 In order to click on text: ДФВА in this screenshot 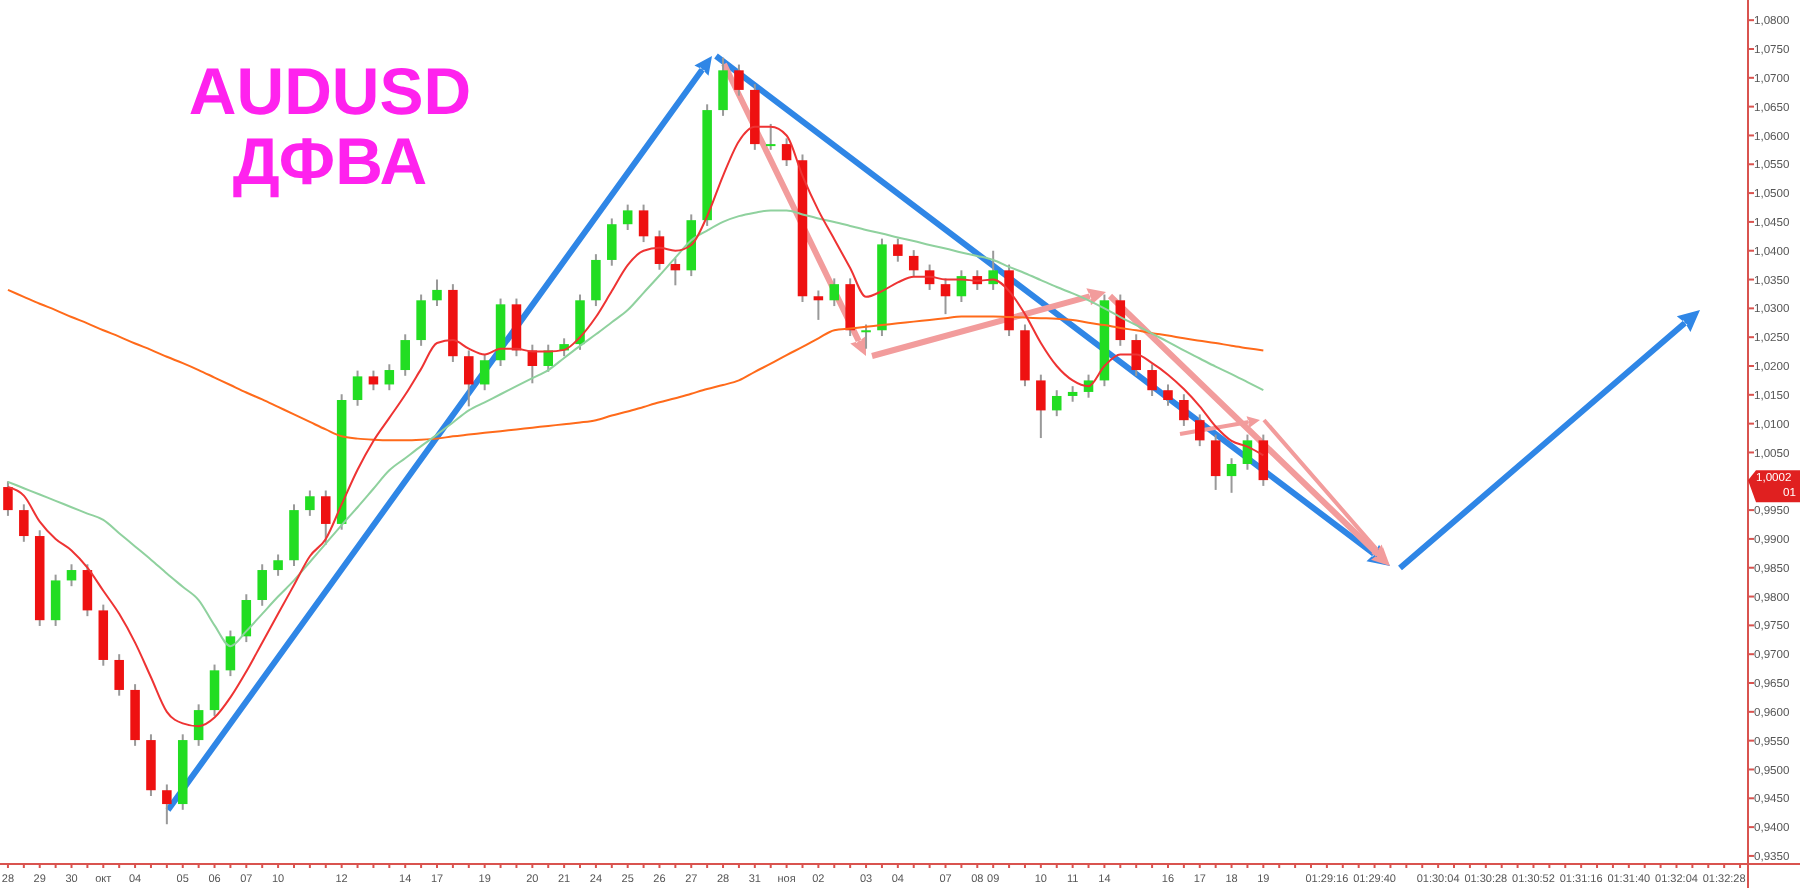, I will do `click(330, 161)`.